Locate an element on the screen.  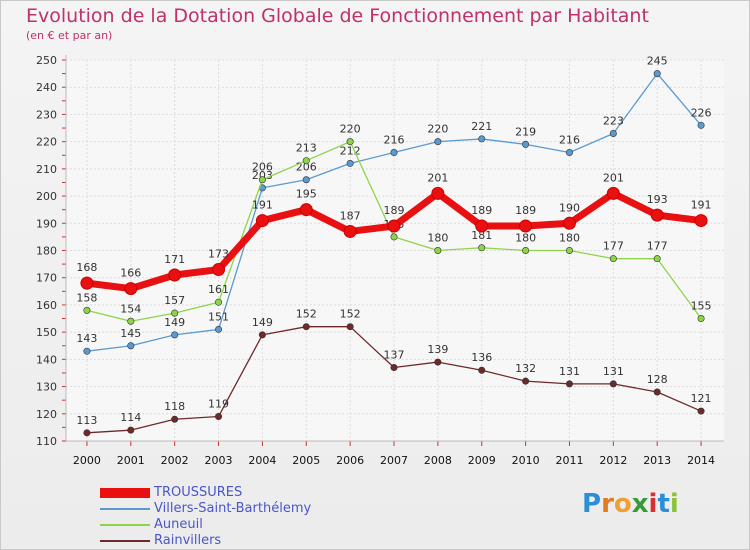
legend-label: TROUSSURES is located at coordinates (198, 492).